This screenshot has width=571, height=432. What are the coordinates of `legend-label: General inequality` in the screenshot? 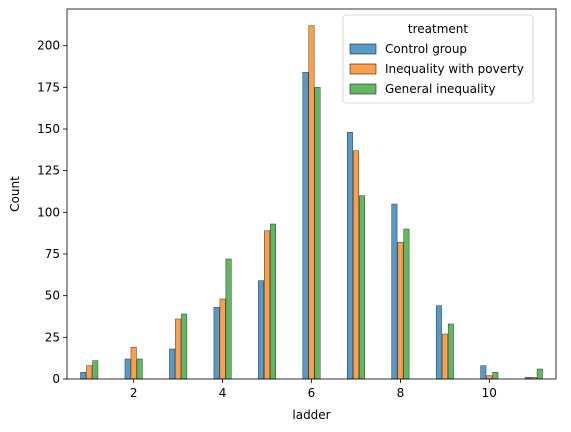 It's located at (440, 89).